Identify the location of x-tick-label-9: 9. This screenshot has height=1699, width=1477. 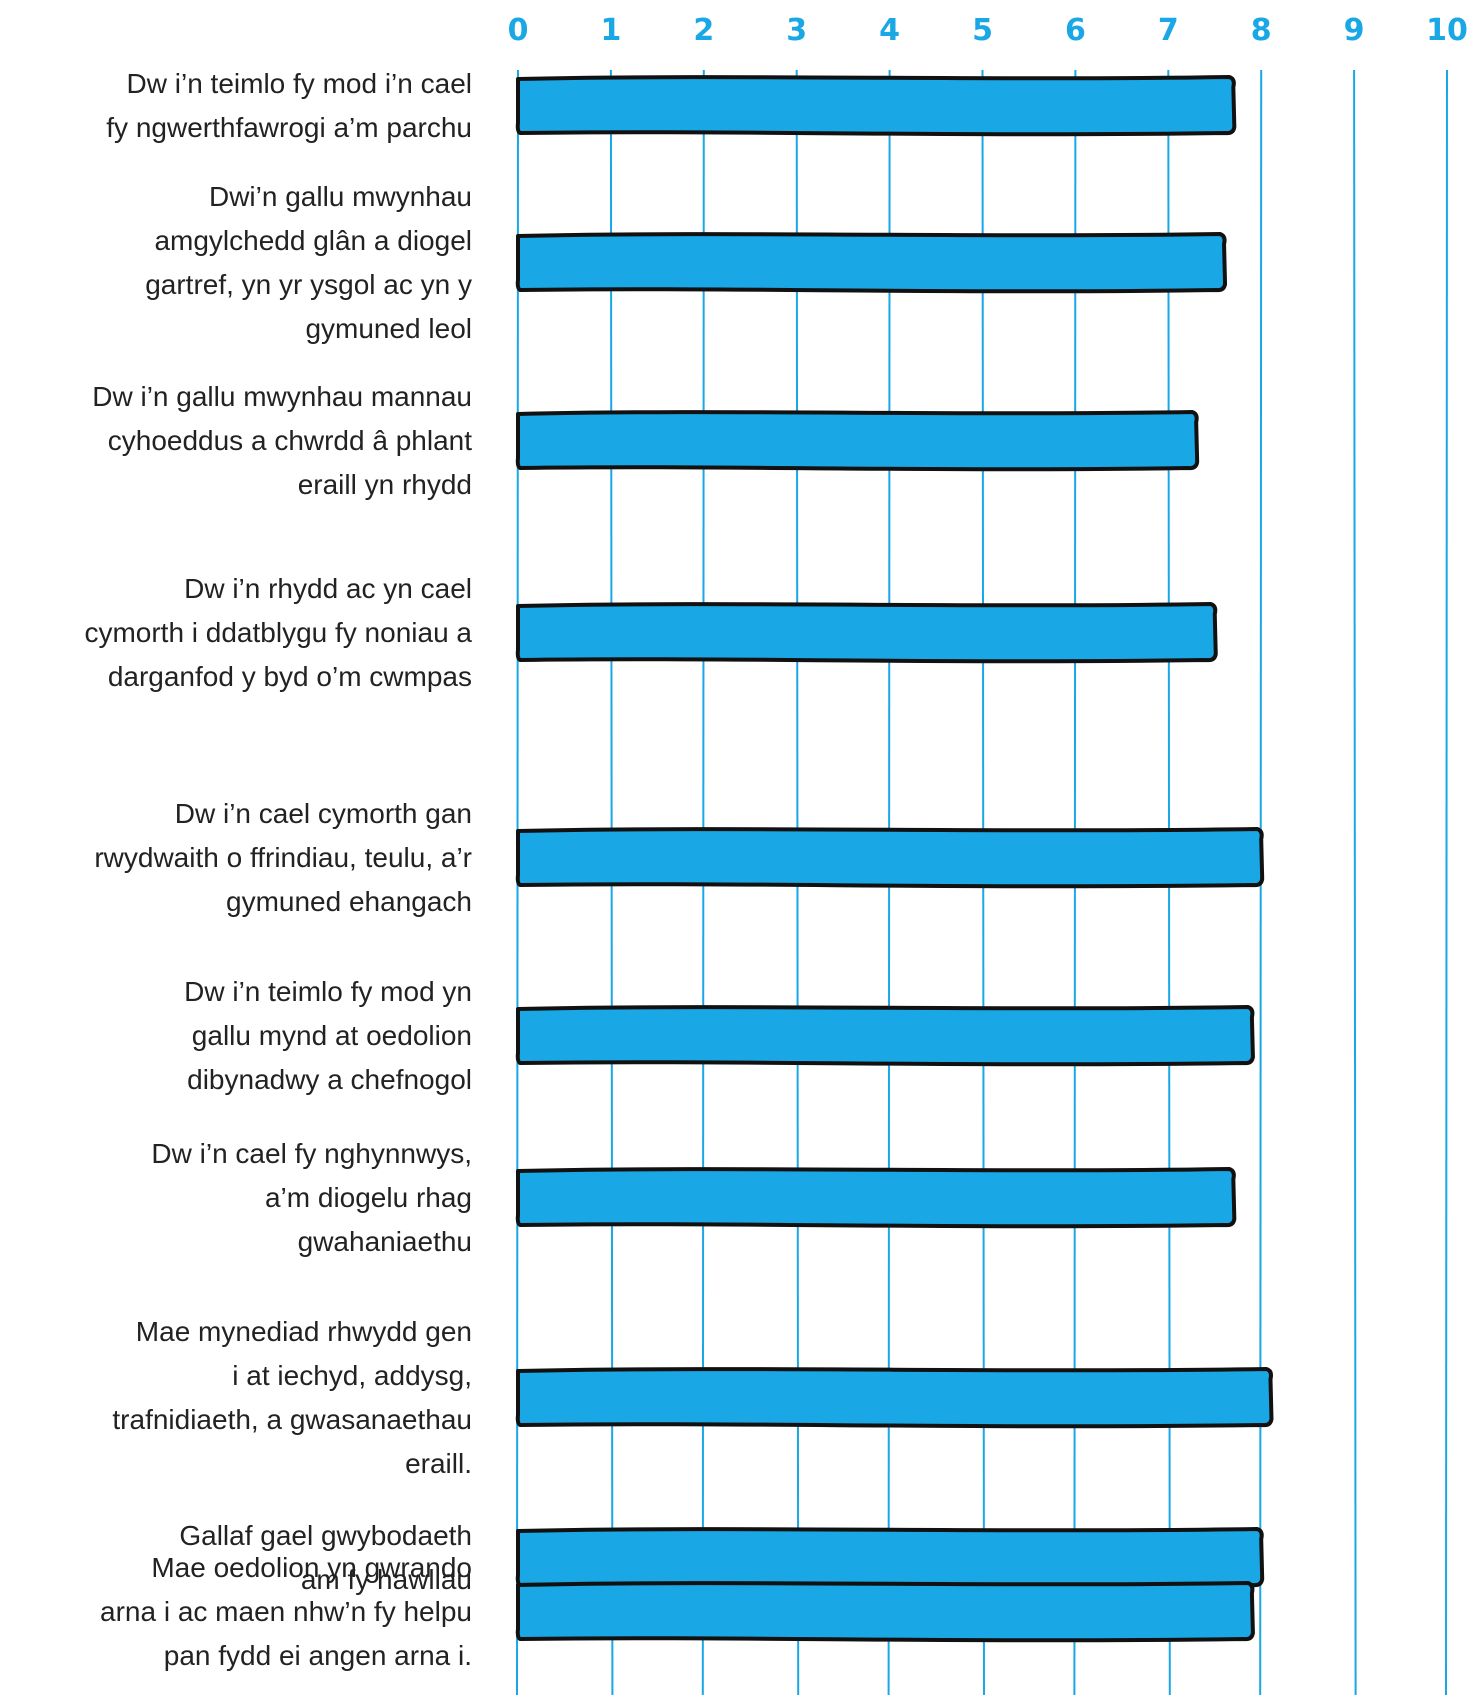
(1354, 30).